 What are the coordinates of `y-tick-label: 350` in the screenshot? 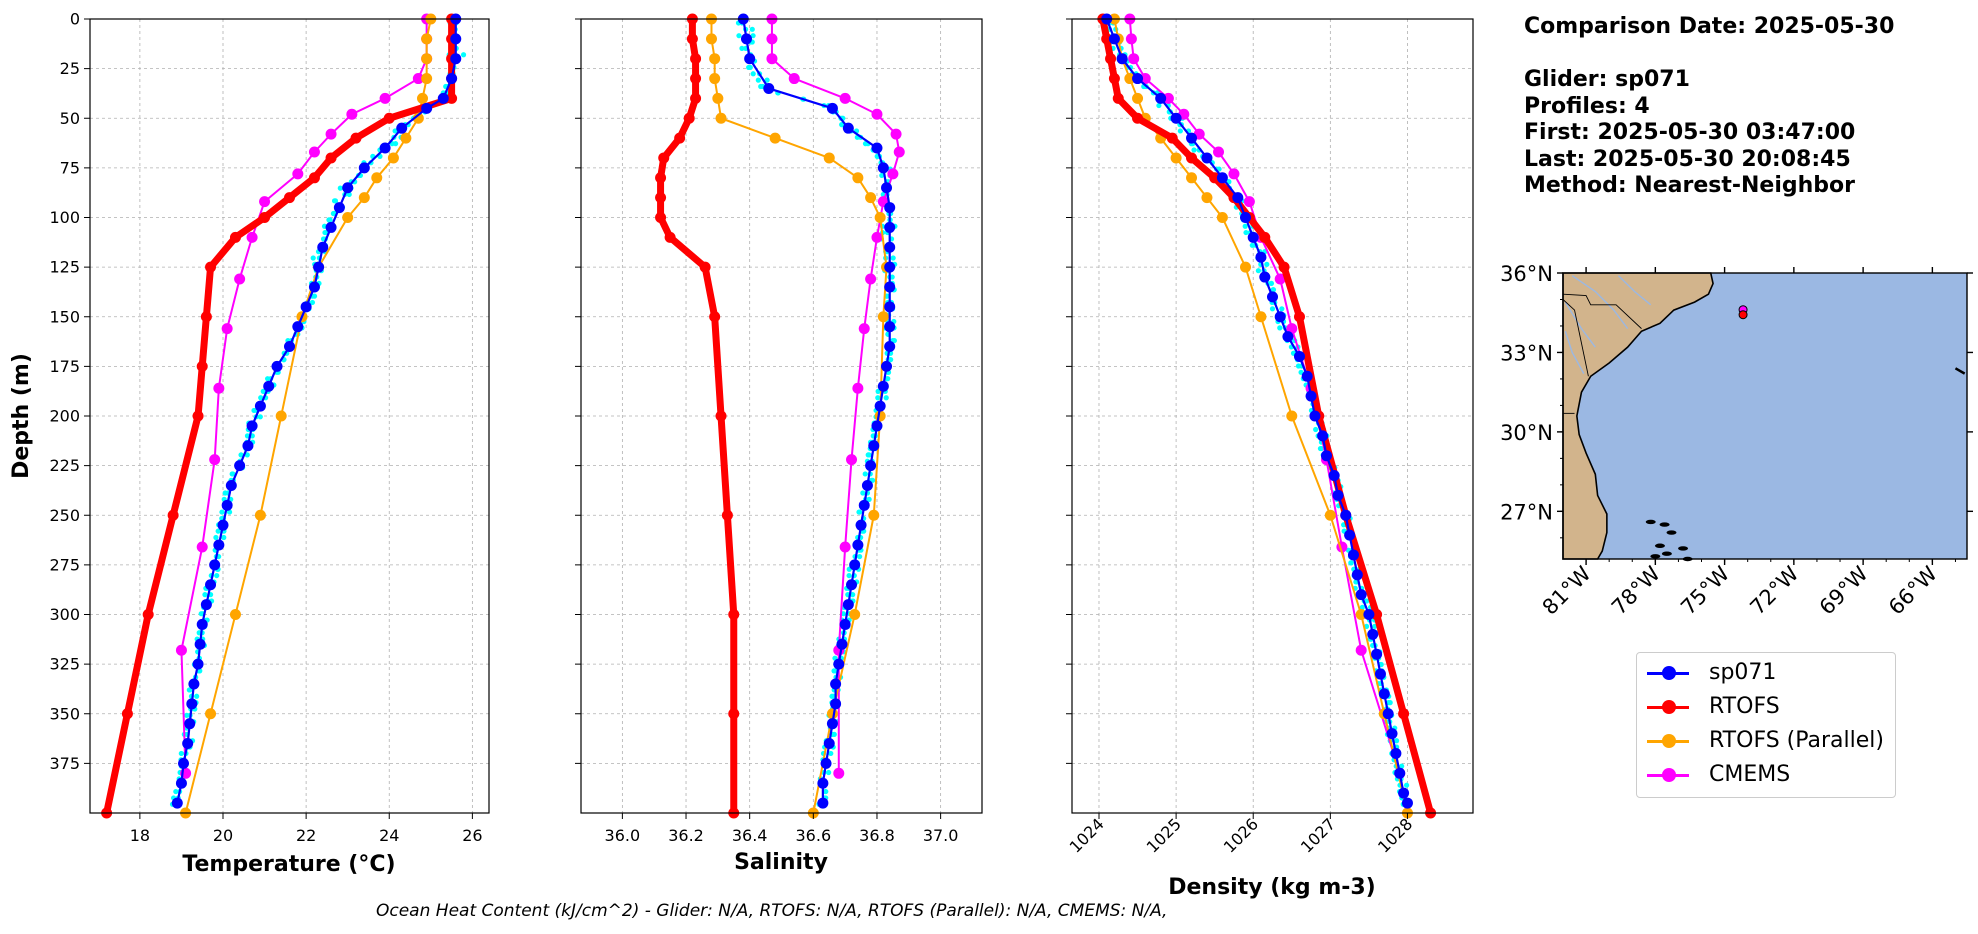 It's located at (64, 713).